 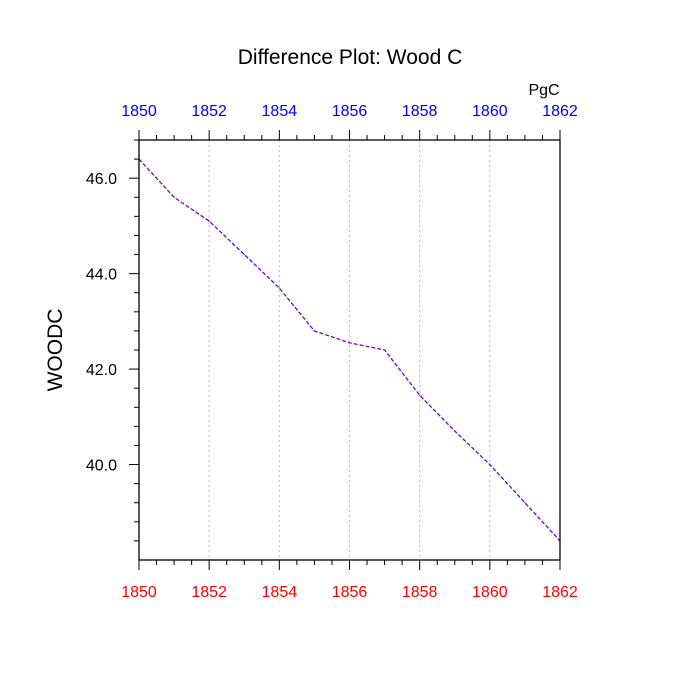 I want to click on x-tick-label-bottom: 1854, so click(x=280, y=592).